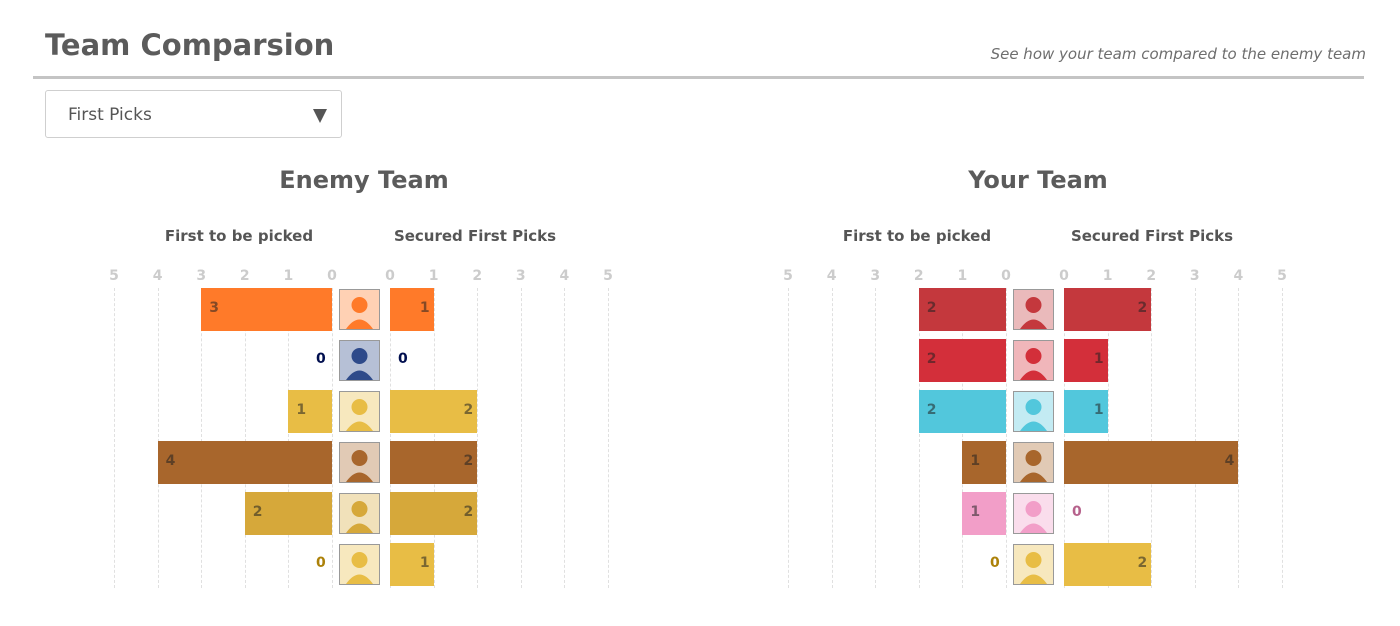 The height and width of the screenshot is (626, 1400). Describe the element at coordinates (320, 116) in the screenshot. I see `dropdown-arrow-icon` at that location.